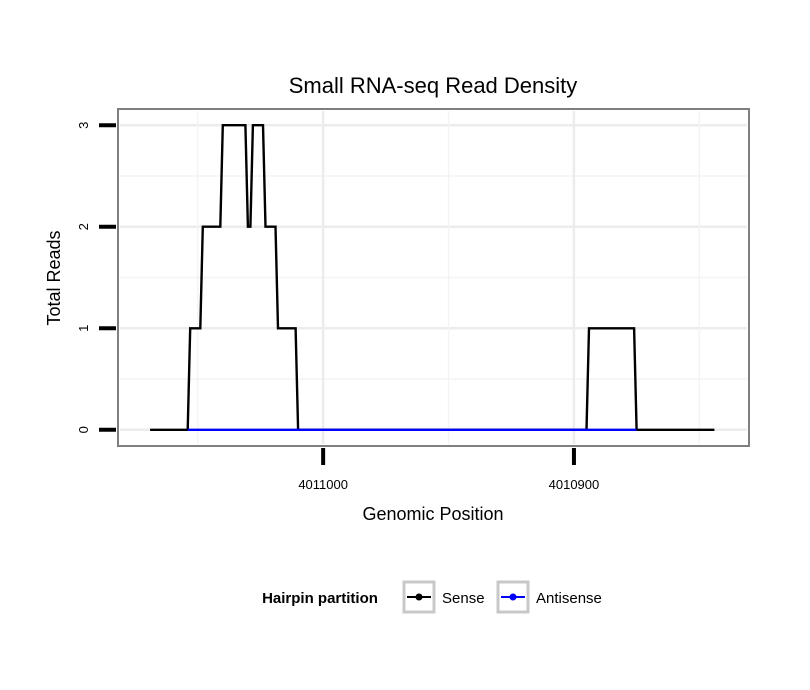  I want to click on y-tick-label: 2, so click(83, 226).